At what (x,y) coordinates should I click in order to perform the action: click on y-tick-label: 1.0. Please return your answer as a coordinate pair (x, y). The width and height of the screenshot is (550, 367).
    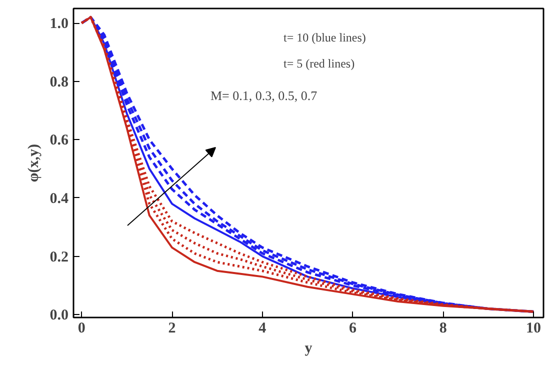
    Looking at the image, I should click on (59, 24).